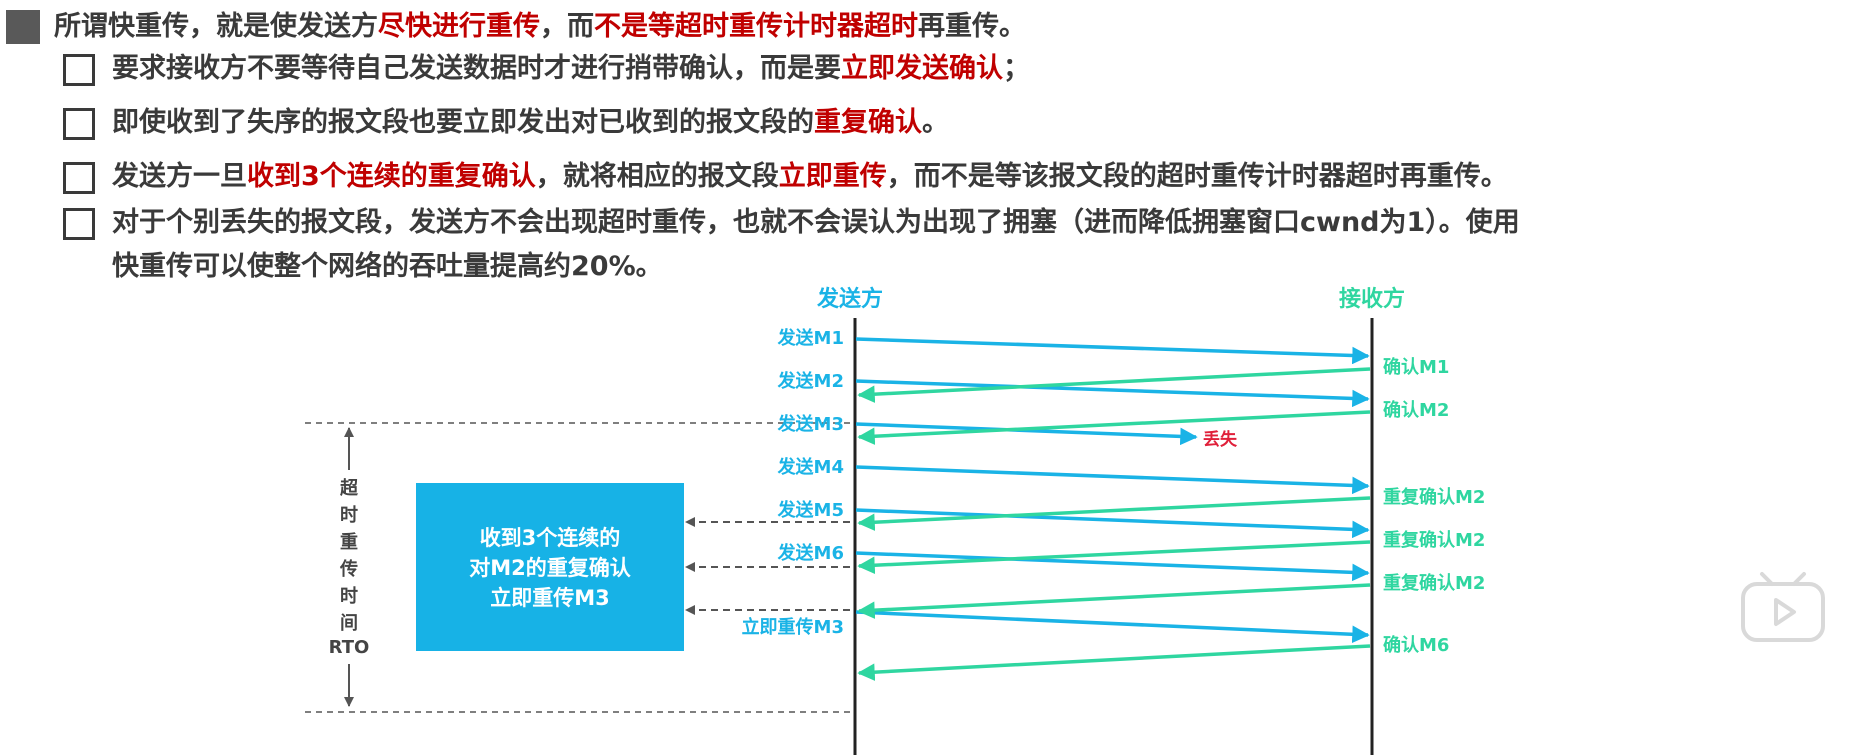 The width and height of the screenshot is (1849, 755). What do you see at coordinates (1112, 351) in the screenshot?
I see `send-arrow-m1` at bounding box center [1112, 351].